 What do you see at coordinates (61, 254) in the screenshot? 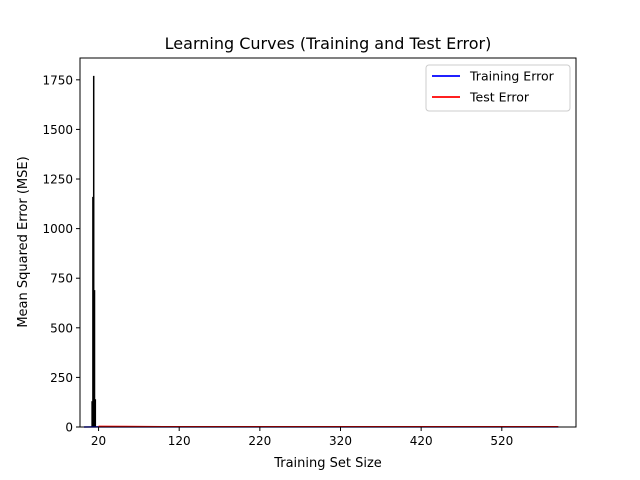
I see `y-axis: 0 250 500 750 1000 1250 1500 1750` at bounding box center [61, 254].